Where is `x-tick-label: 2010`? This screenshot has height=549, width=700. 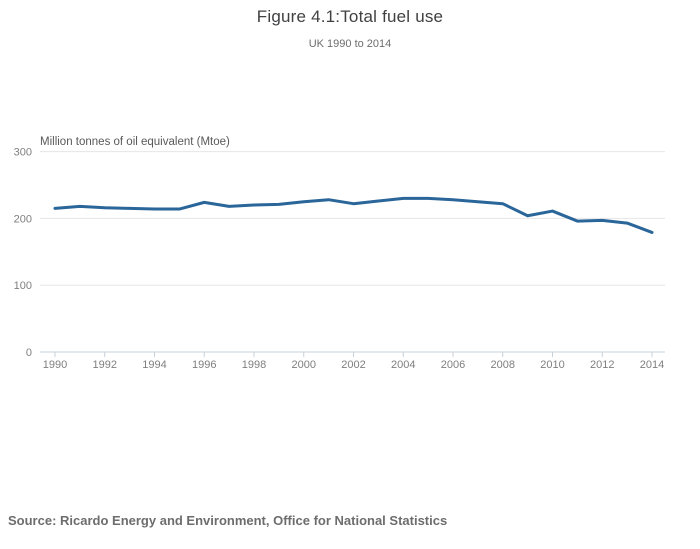 x-tick-label: 2010 is located at coordinates (552, 365).